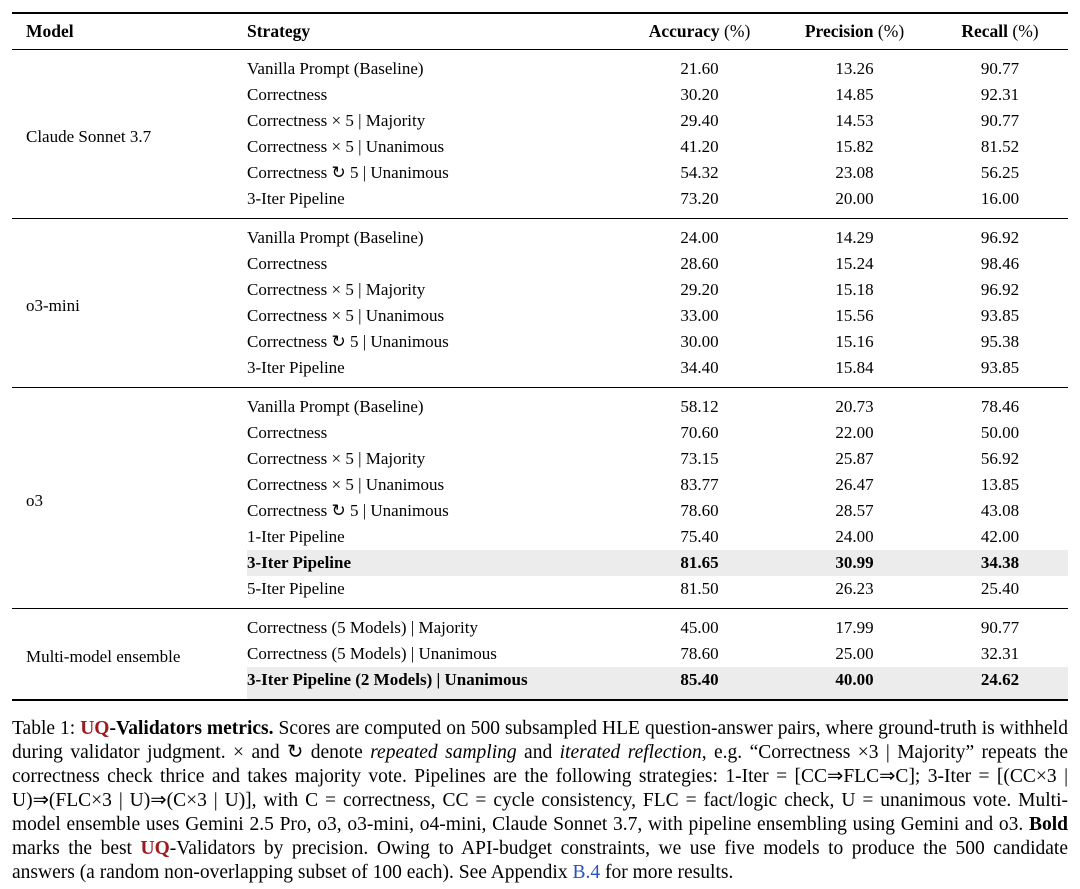 The width and height of the screenshot is (1080, 889). Describe the element at coordinates (362, 627) in the screenshot. I see `strategy-cell: Correctness (5 Models) | Majority` at that location.